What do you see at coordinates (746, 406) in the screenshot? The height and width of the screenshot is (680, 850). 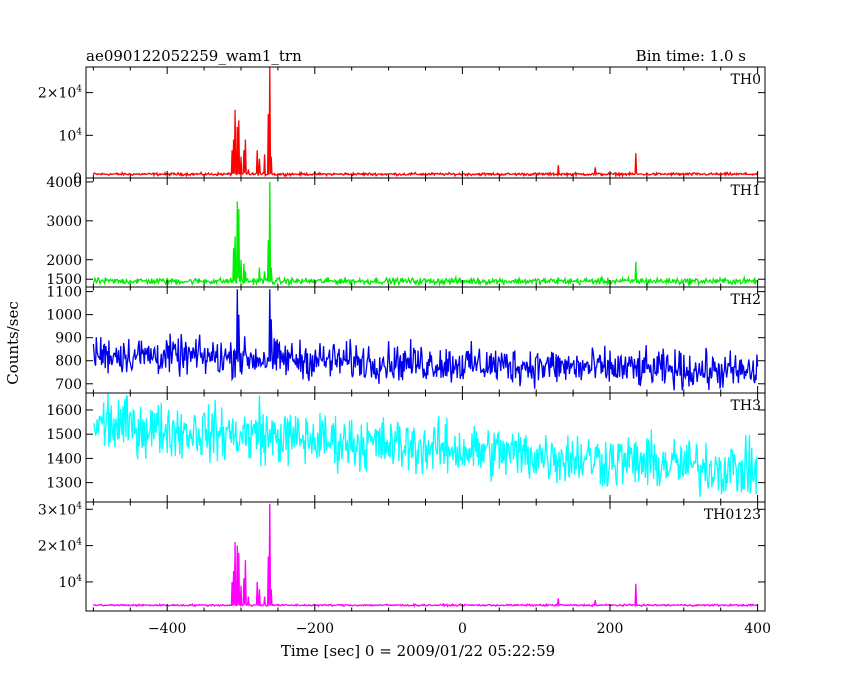 I see `panel-label: TH3` at bounding box center [746, 406].